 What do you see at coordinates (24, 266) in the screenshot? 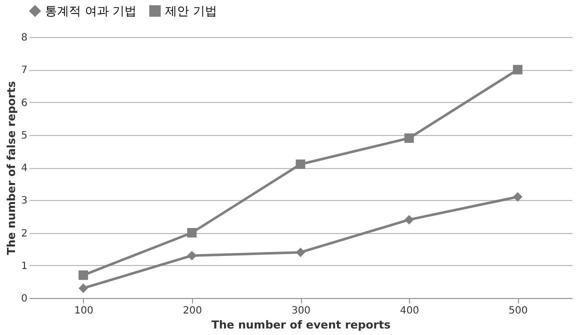
I see `y-tick-label: 1` at bounding box center [24, 266].